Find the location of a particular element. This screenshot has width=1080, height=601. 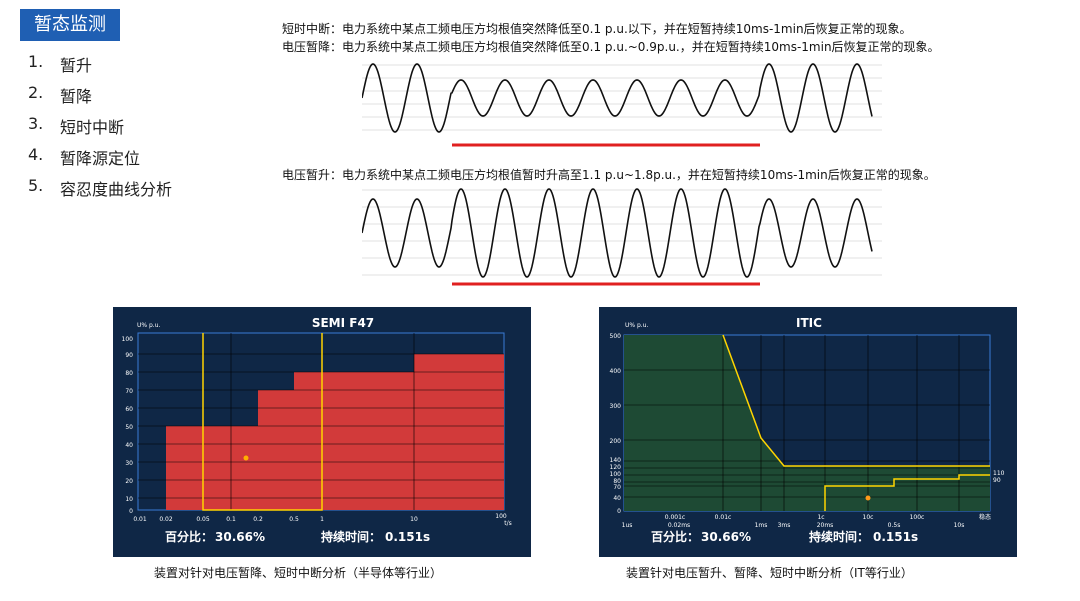

itic-ytick: 140 is located at coordinates (616, 460).